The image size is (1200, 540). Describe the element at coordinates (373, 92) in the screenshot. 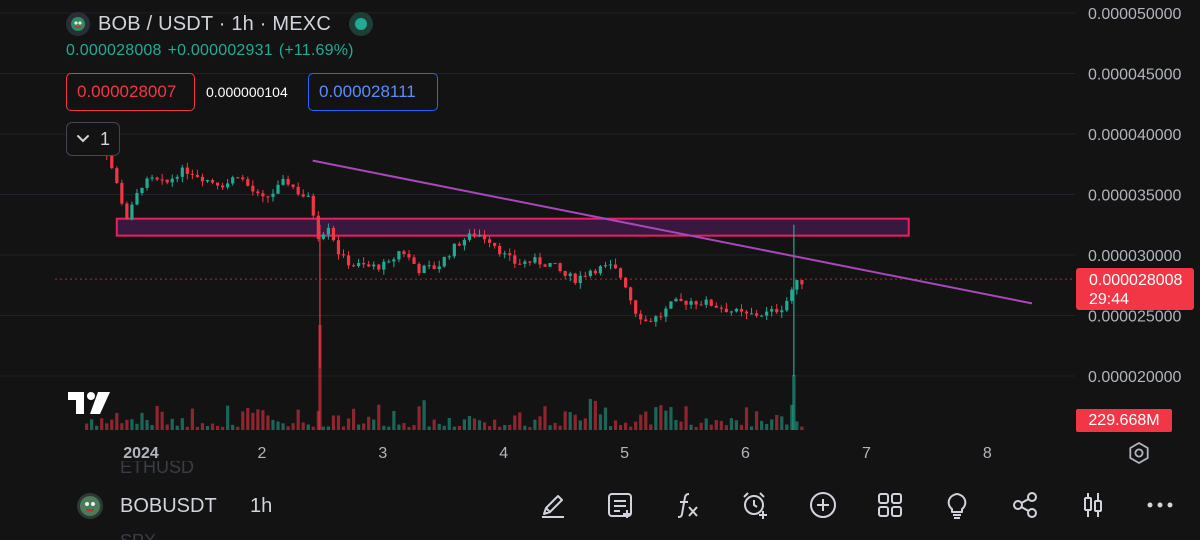

I see `buy-price-button: 0.000028111` at that location.